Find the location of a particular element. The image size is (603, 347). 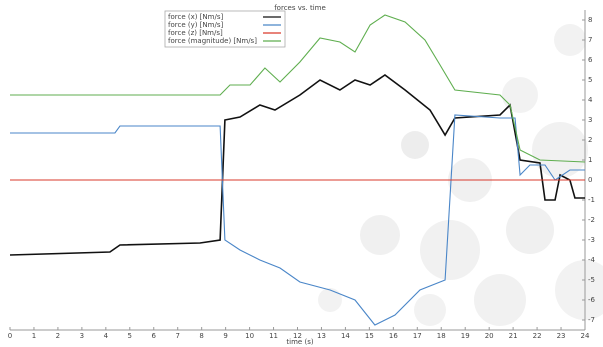

x-tick-label: 11 is located at coordinates (273, 336).